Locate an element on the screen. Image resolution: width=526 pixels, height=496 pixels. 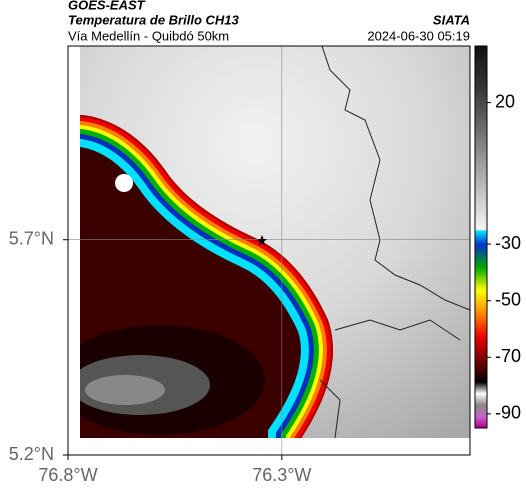
y-tick-label: 5.7°N is located at coordinates (31, 238).